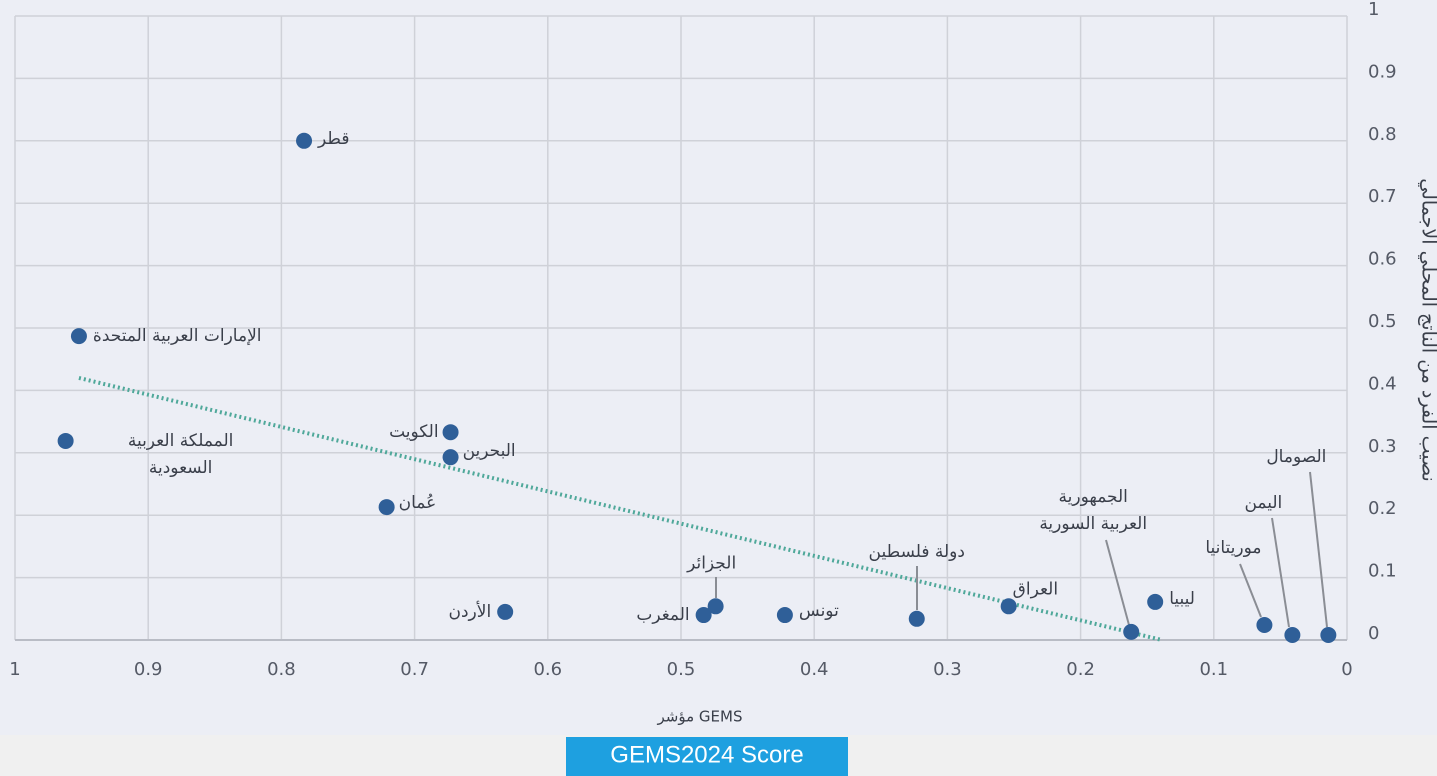 This screenshot has height=776, width=1437. I want to click on point-label: العراق, so click(1035, 589).